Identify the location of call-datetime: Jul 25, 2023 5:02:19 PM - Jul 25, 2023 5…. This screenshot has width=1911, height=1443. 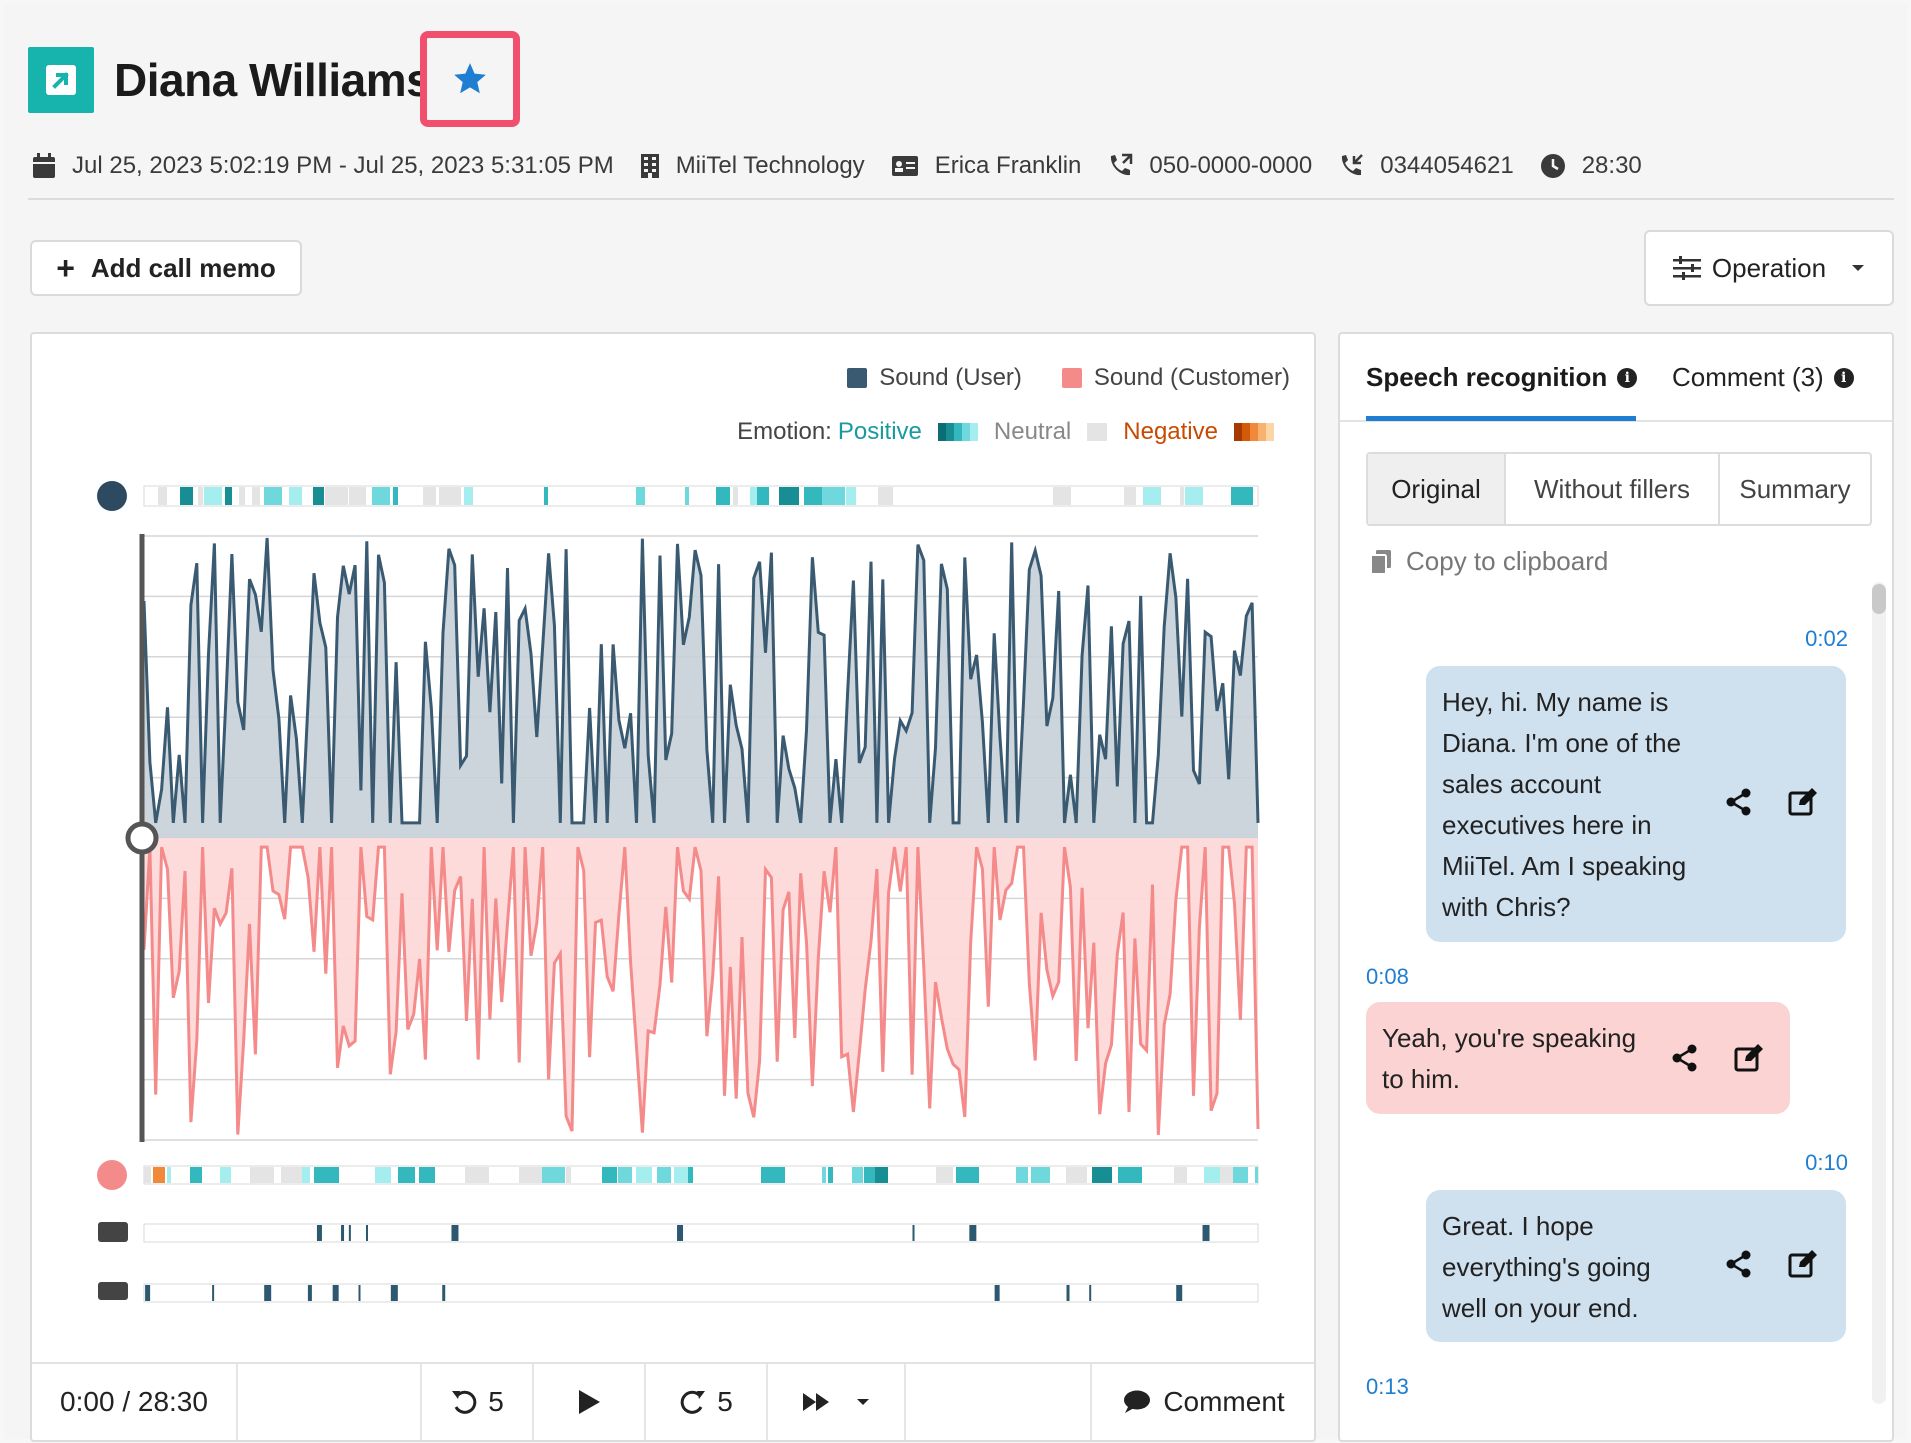
(343, 165).